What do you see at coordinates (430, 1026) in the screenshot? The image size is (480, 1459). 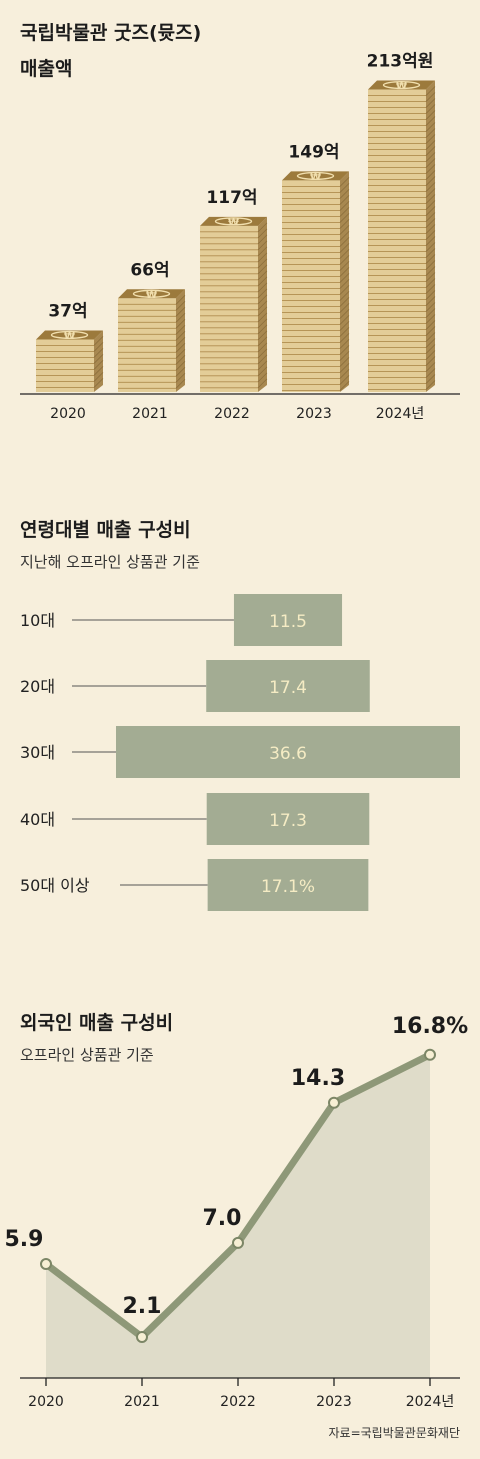 I see `data-value-label: 16.8%` at bounding box center [430, 1026].